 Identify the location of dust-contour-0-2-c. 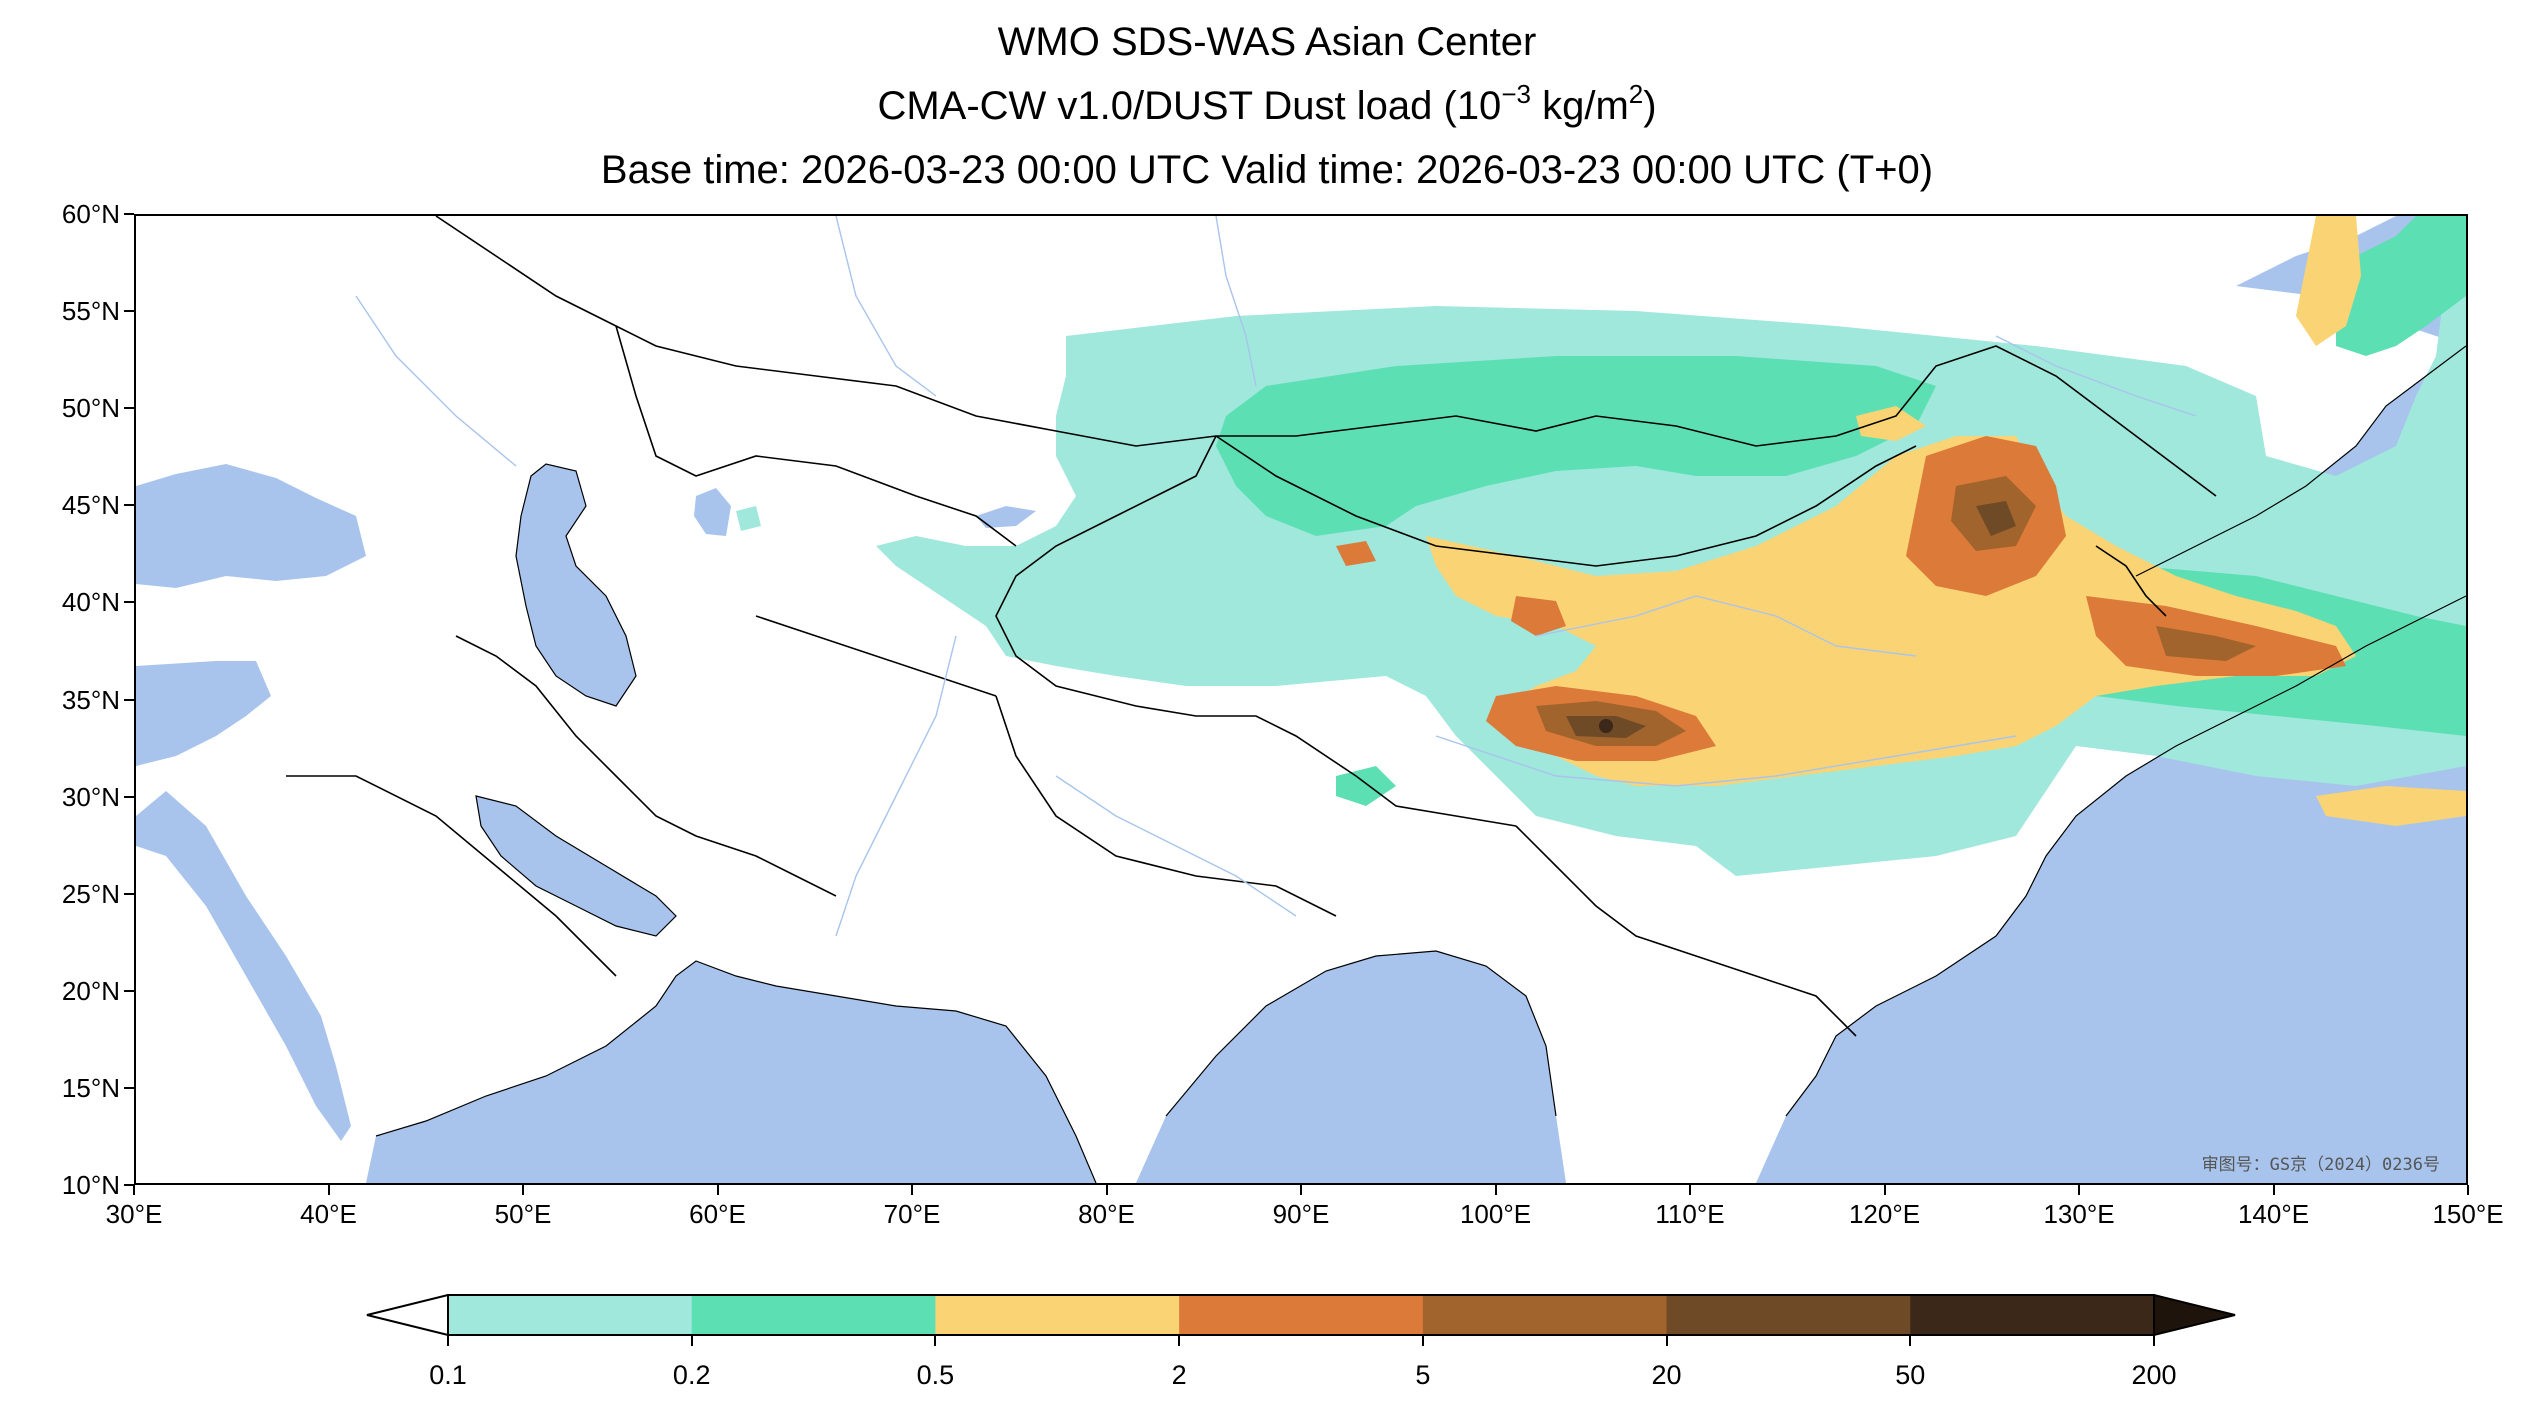
(2401, 286).